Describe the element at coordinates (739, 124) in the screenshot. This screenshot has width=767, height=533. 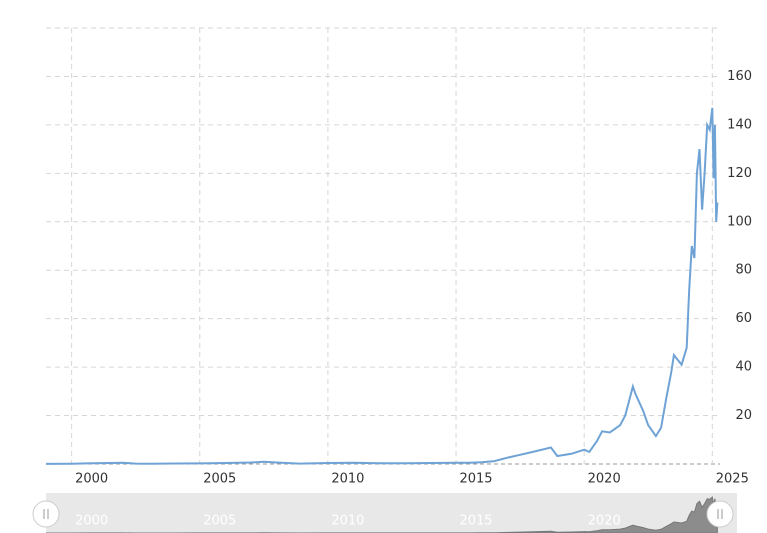
I see `y-tick-label: 140` at that location.